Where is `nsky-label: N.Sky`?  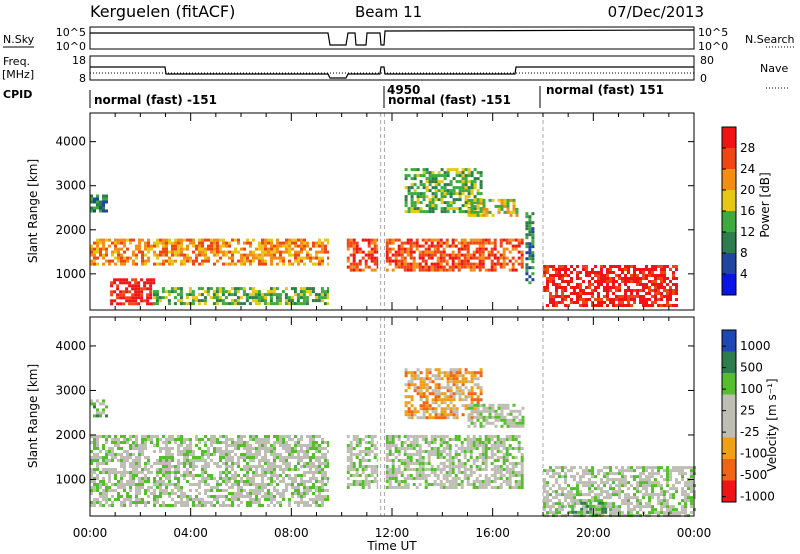 nsky-label: N.Sky is located at coordinates (19, 39).